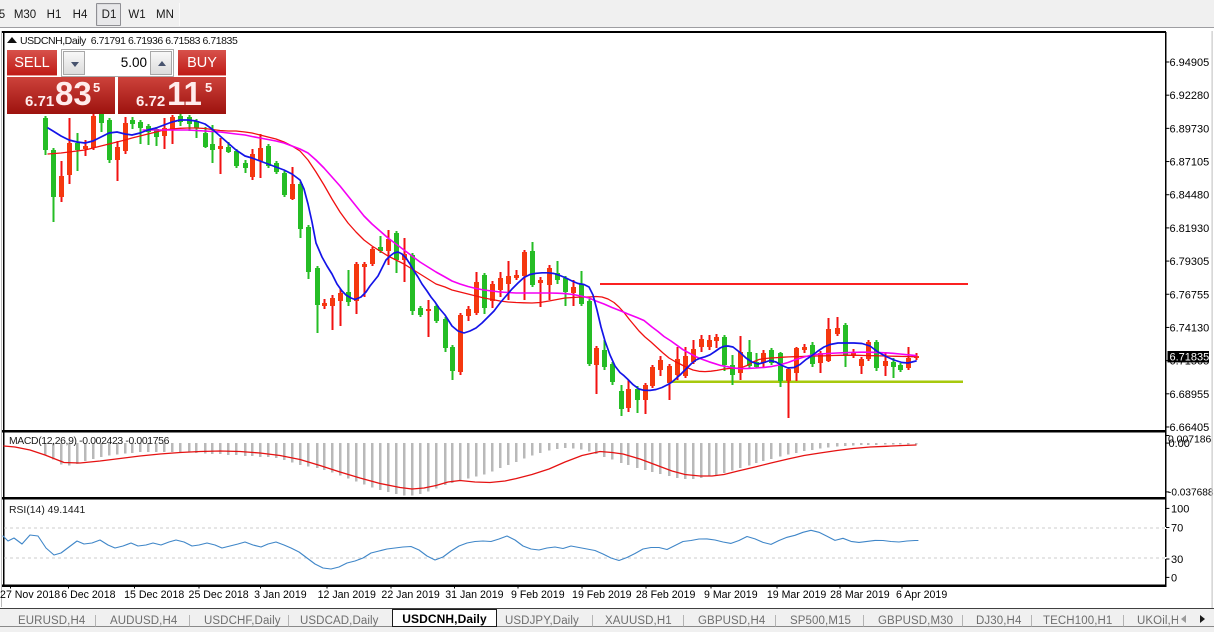  I want to click on svg-text: 6 Dec 2018, so click(88, 595).